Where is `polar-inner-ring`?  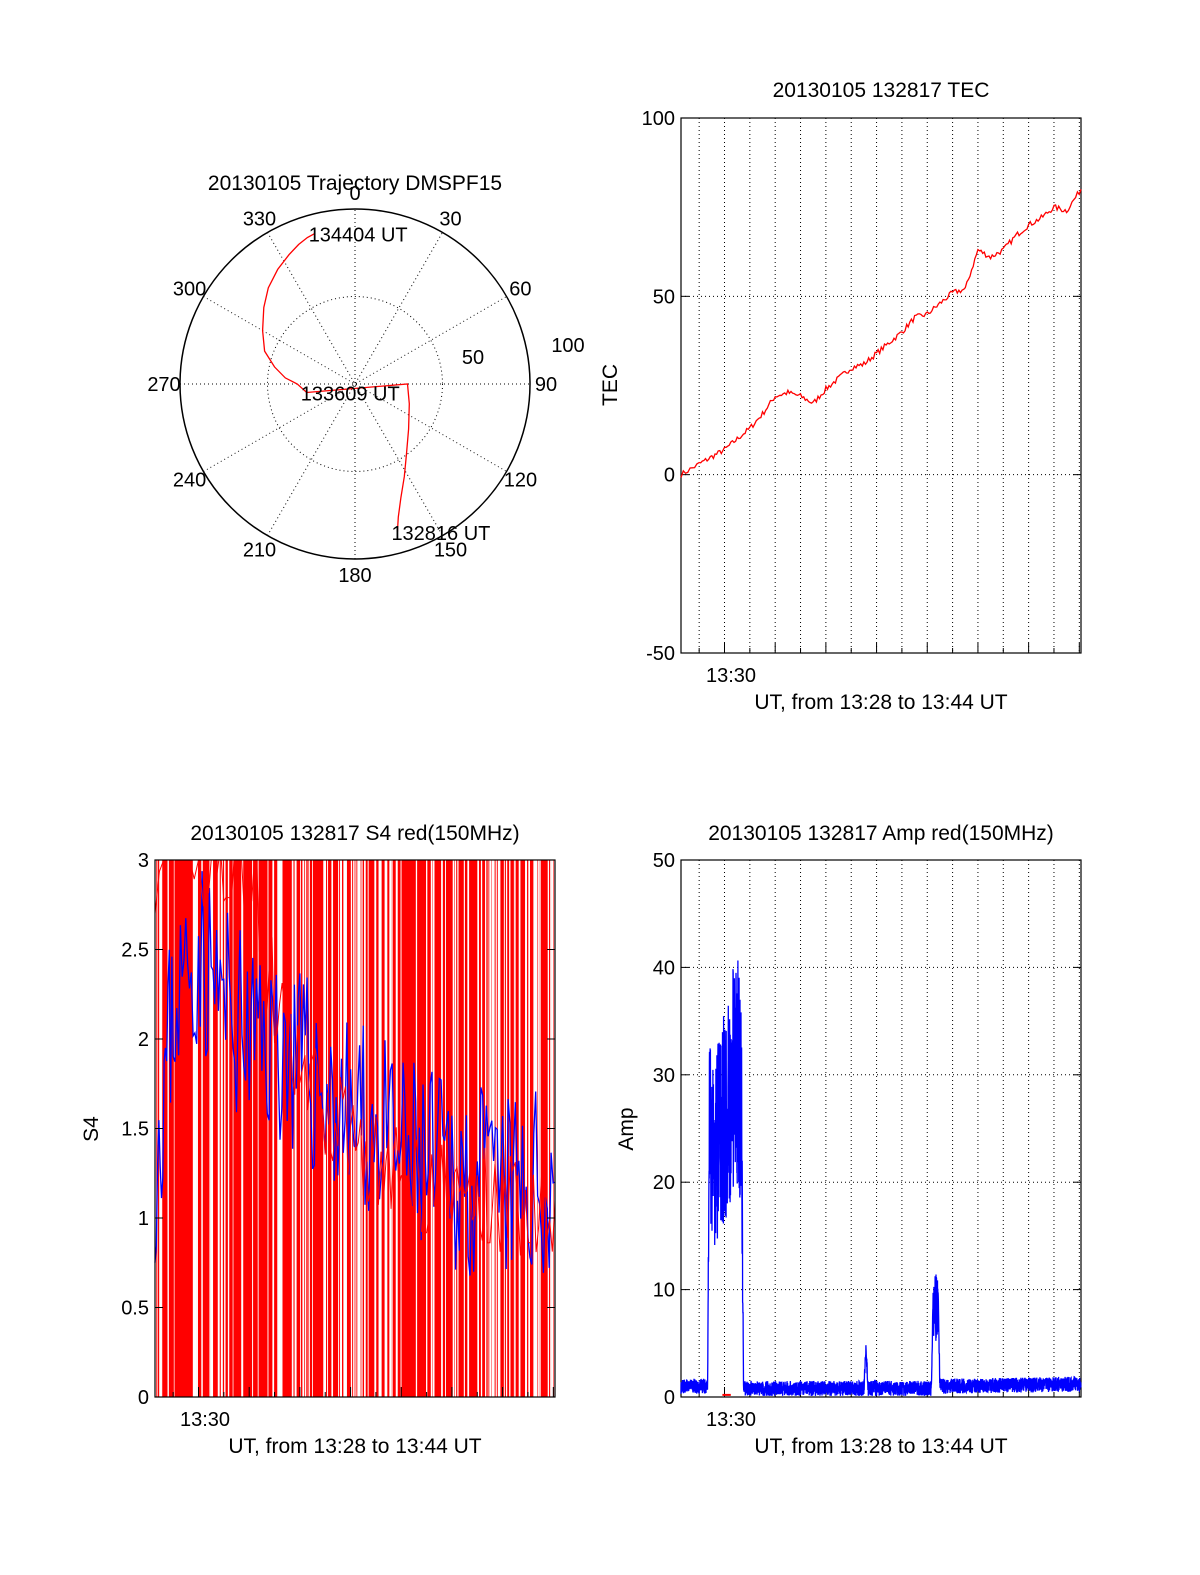 polar-inner-ring is located at coordinates (355, 384).